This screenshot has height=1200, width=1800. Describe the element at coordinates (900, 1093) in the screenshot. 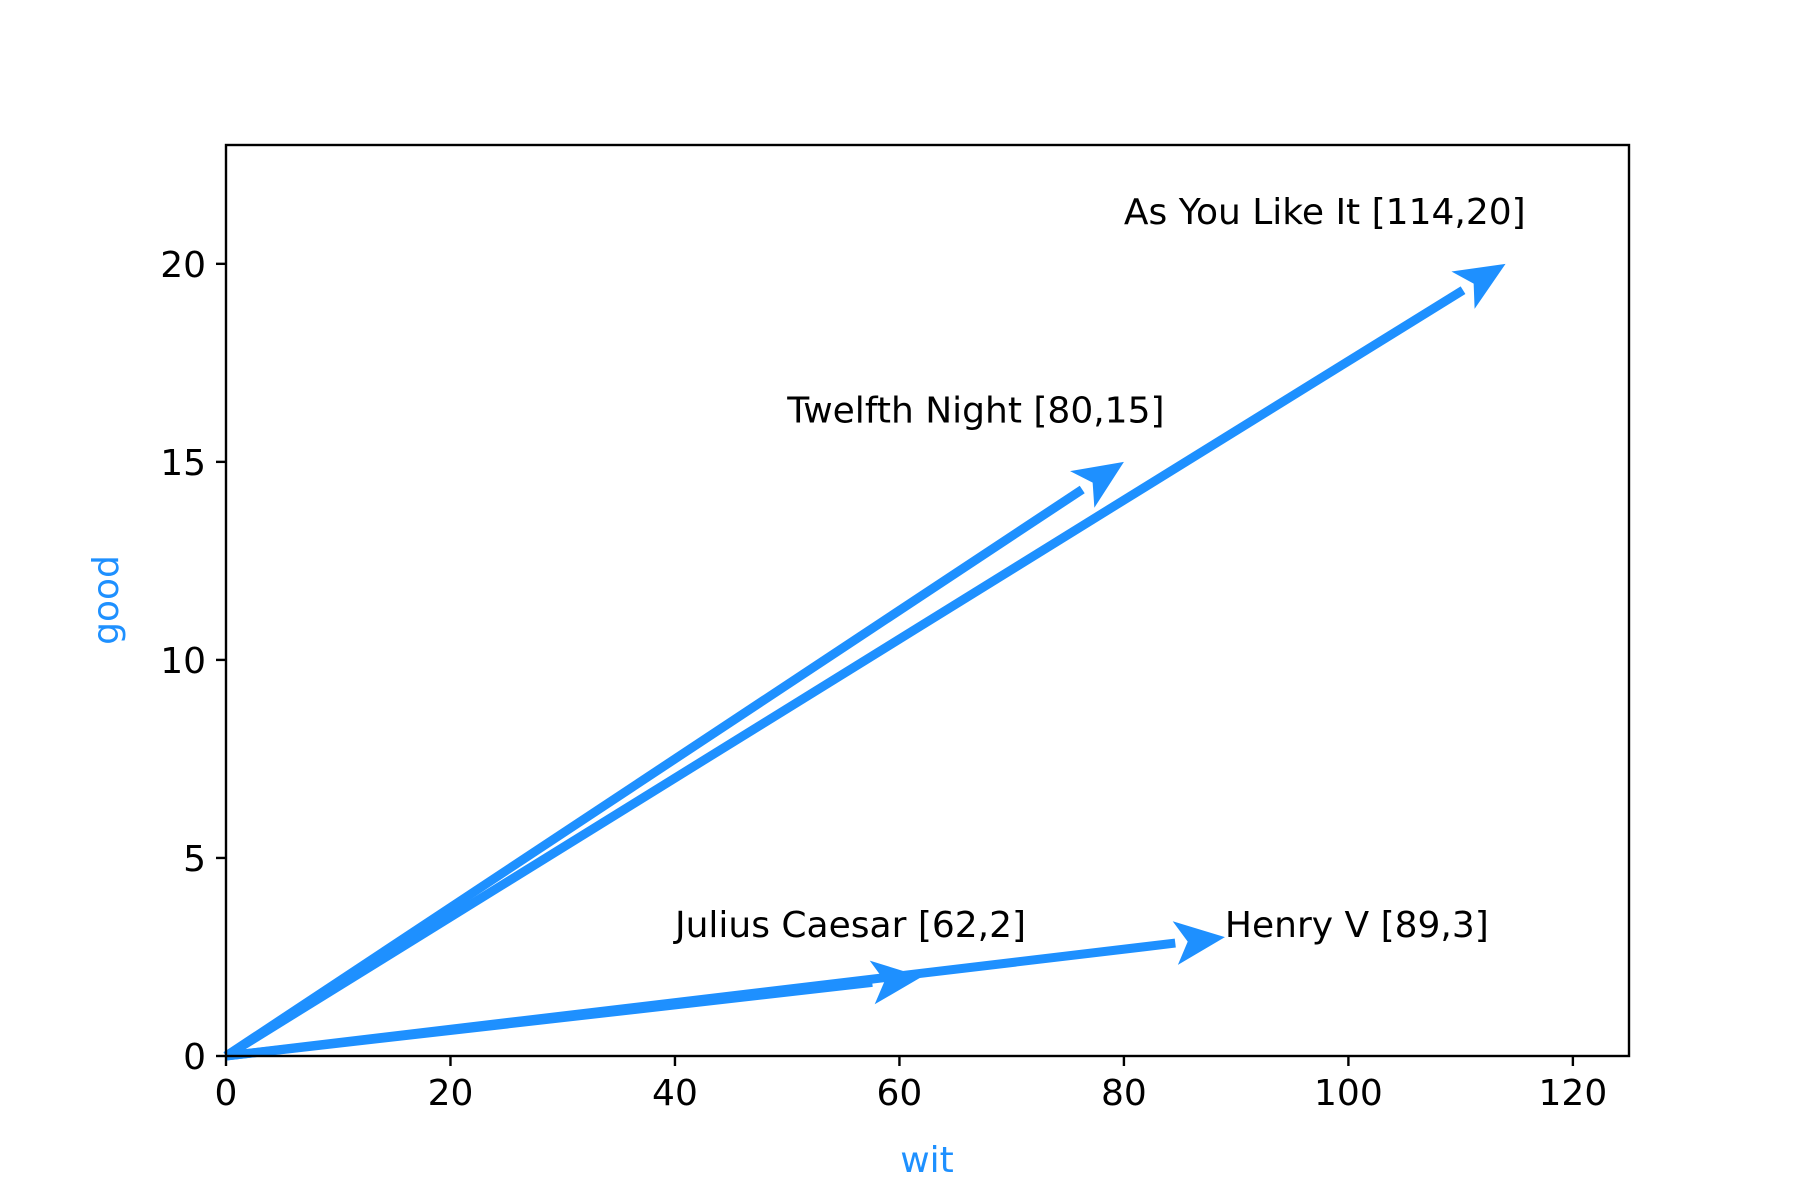

I see `x-tick-label: 60` at that location.